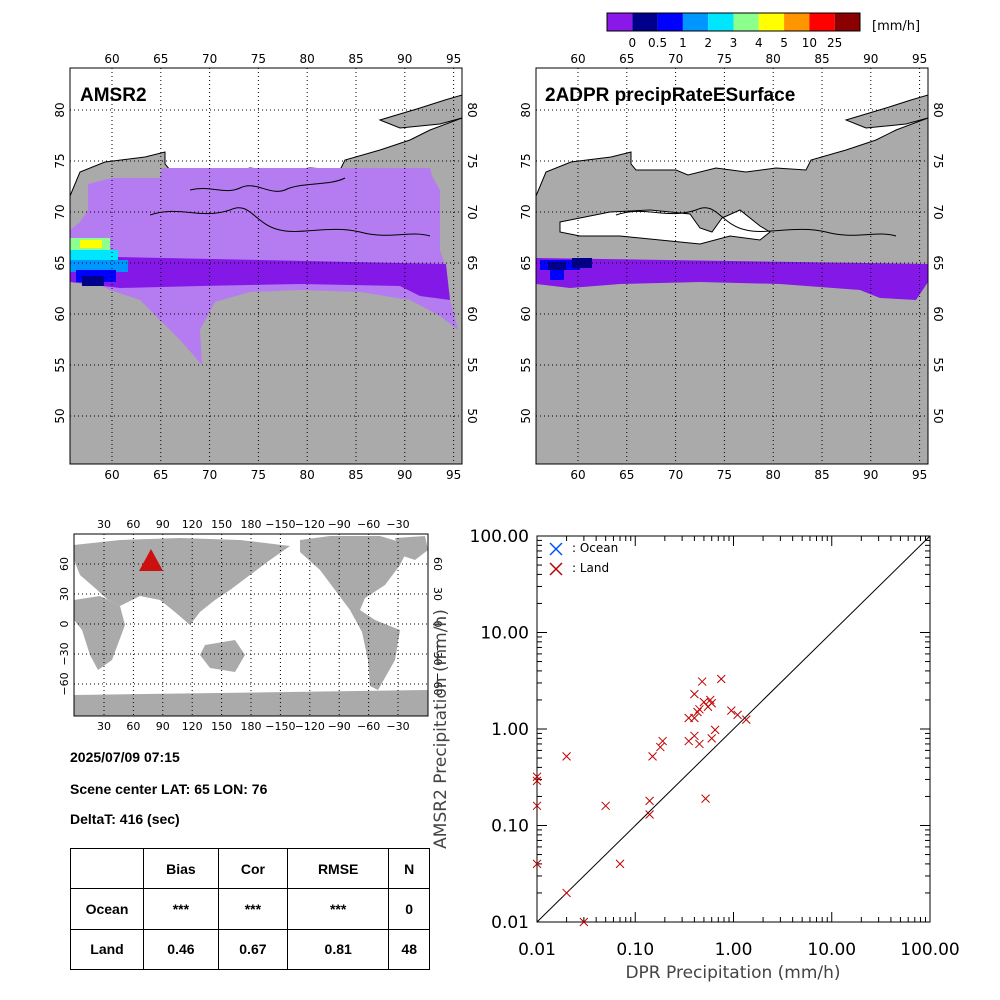 This screenshot has height=1000, width=1000. I want to click on map-lat-tick-left: 60, so click(526, 313).